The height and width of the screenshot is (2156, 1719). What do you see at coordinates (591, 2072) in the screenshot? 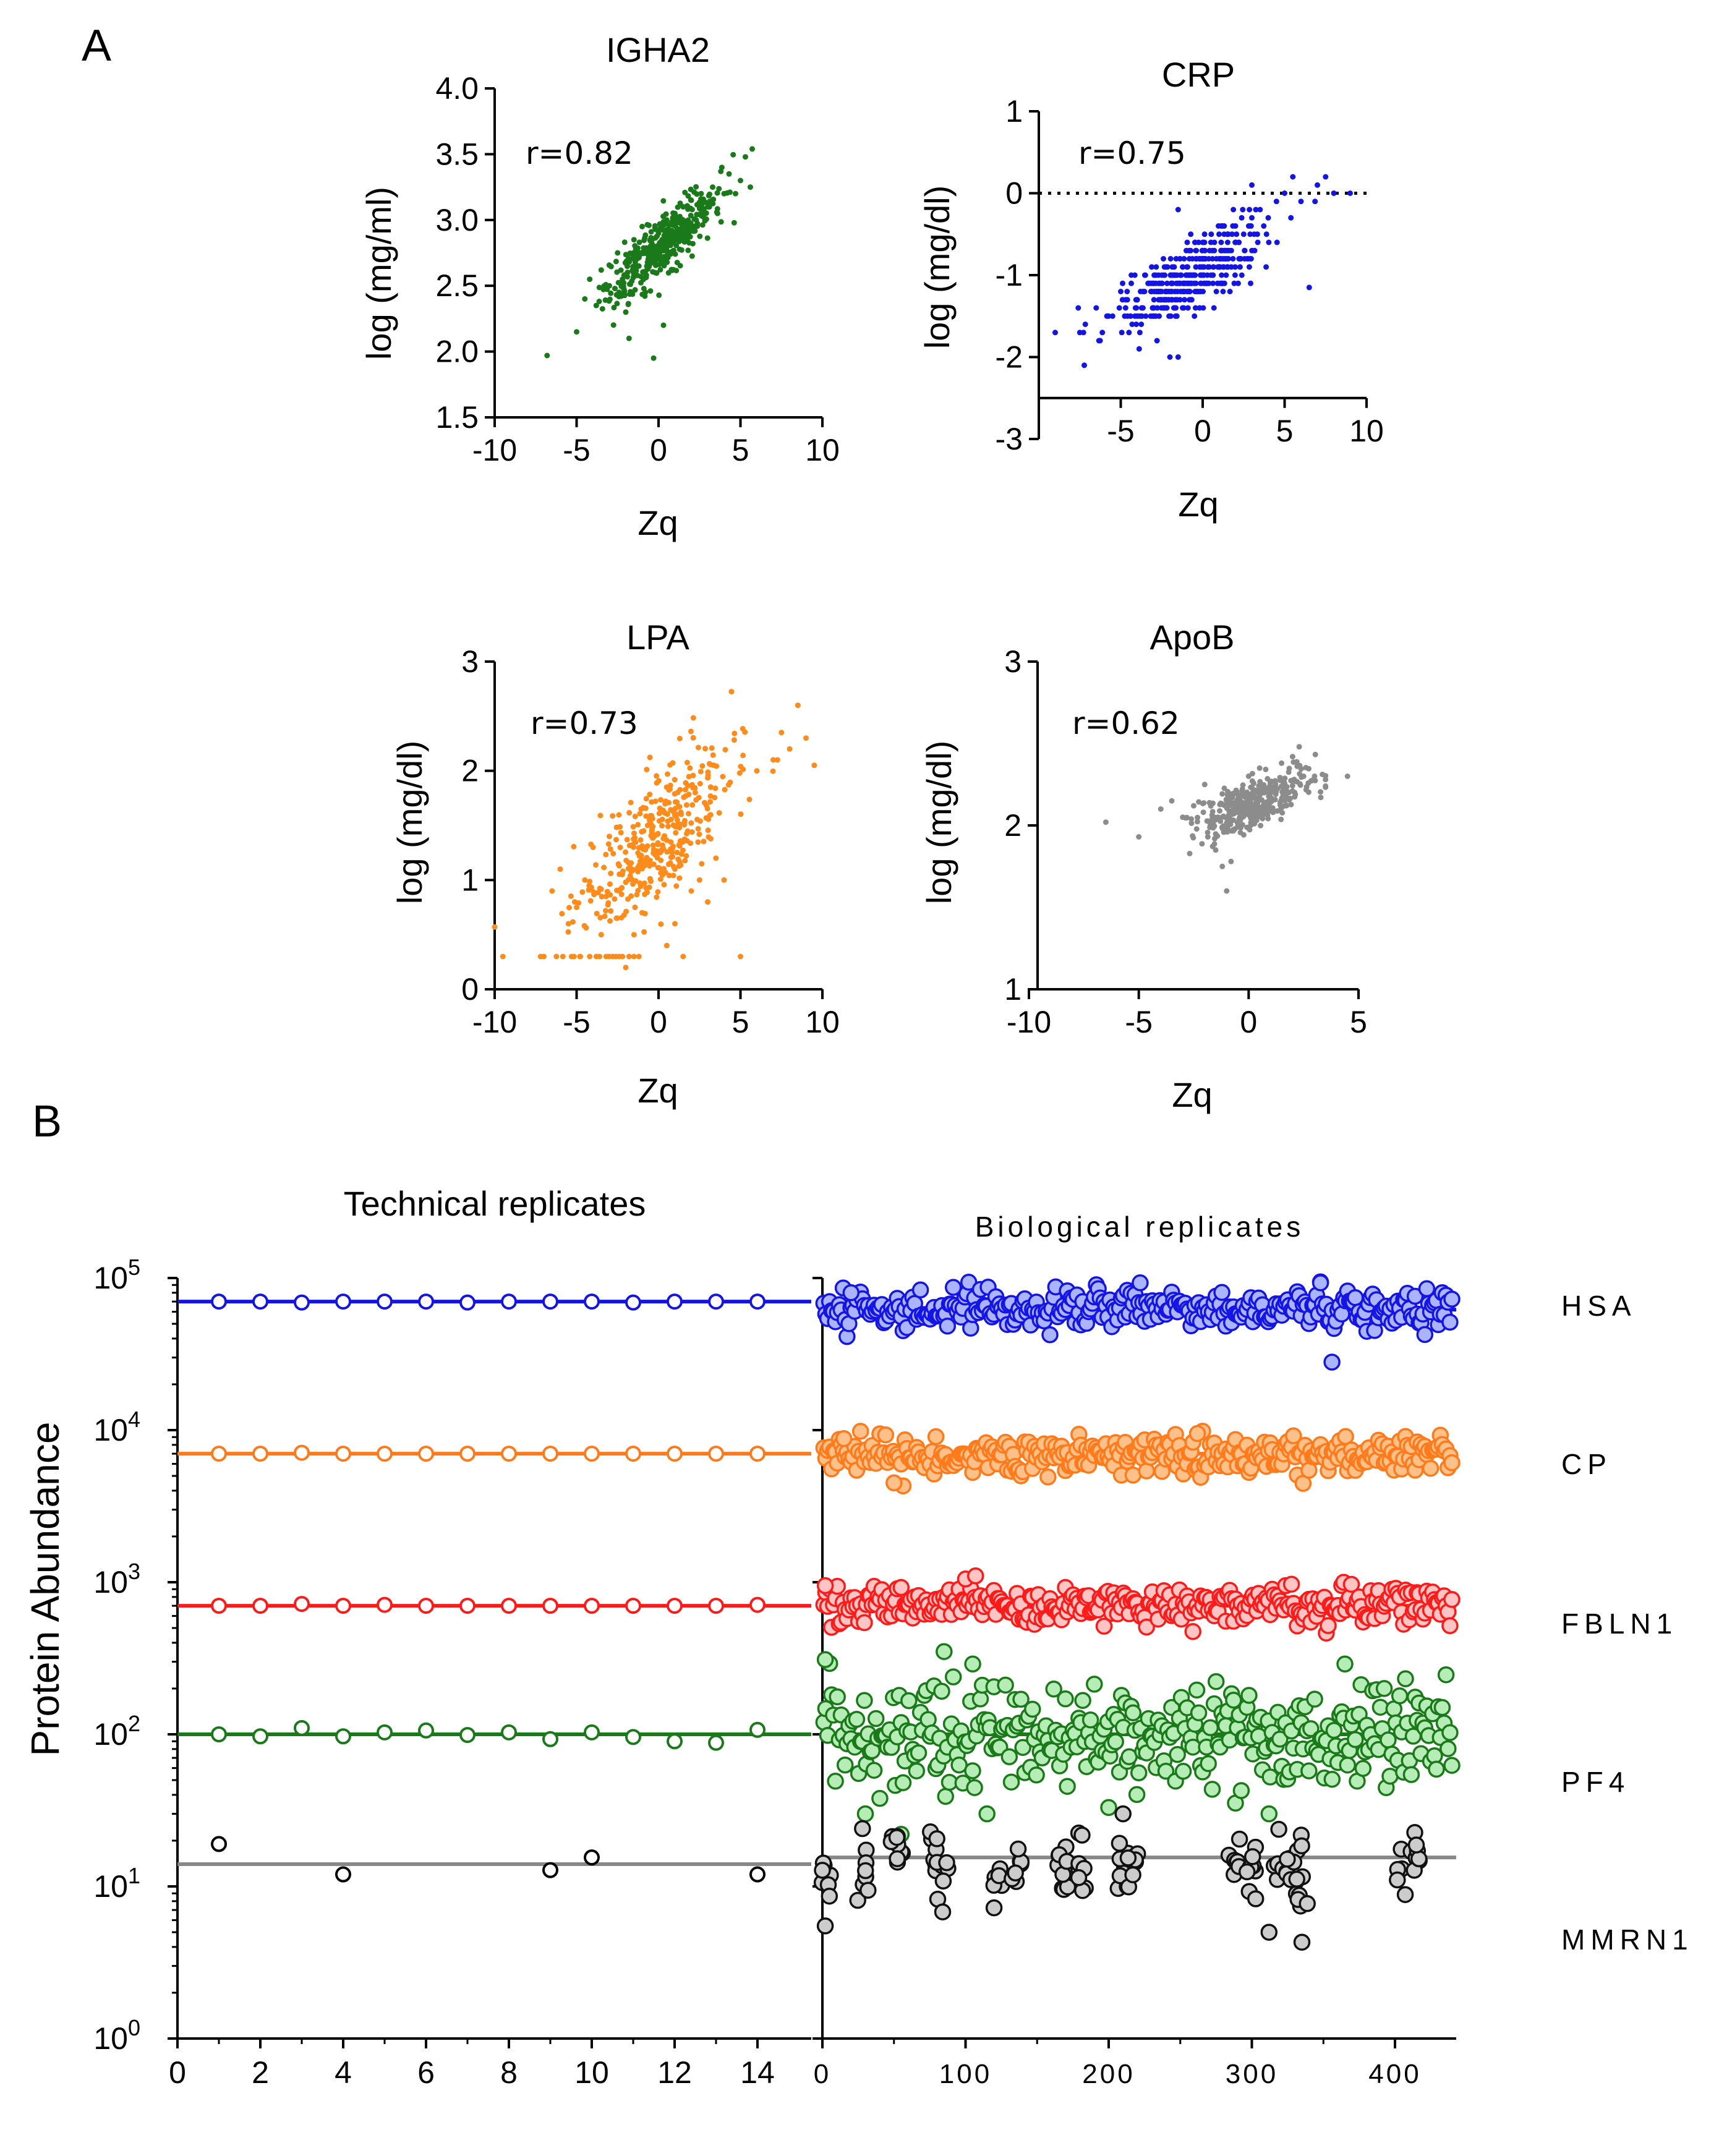
I see `x-tick-label: 10` at bounding box center [591, 2072].